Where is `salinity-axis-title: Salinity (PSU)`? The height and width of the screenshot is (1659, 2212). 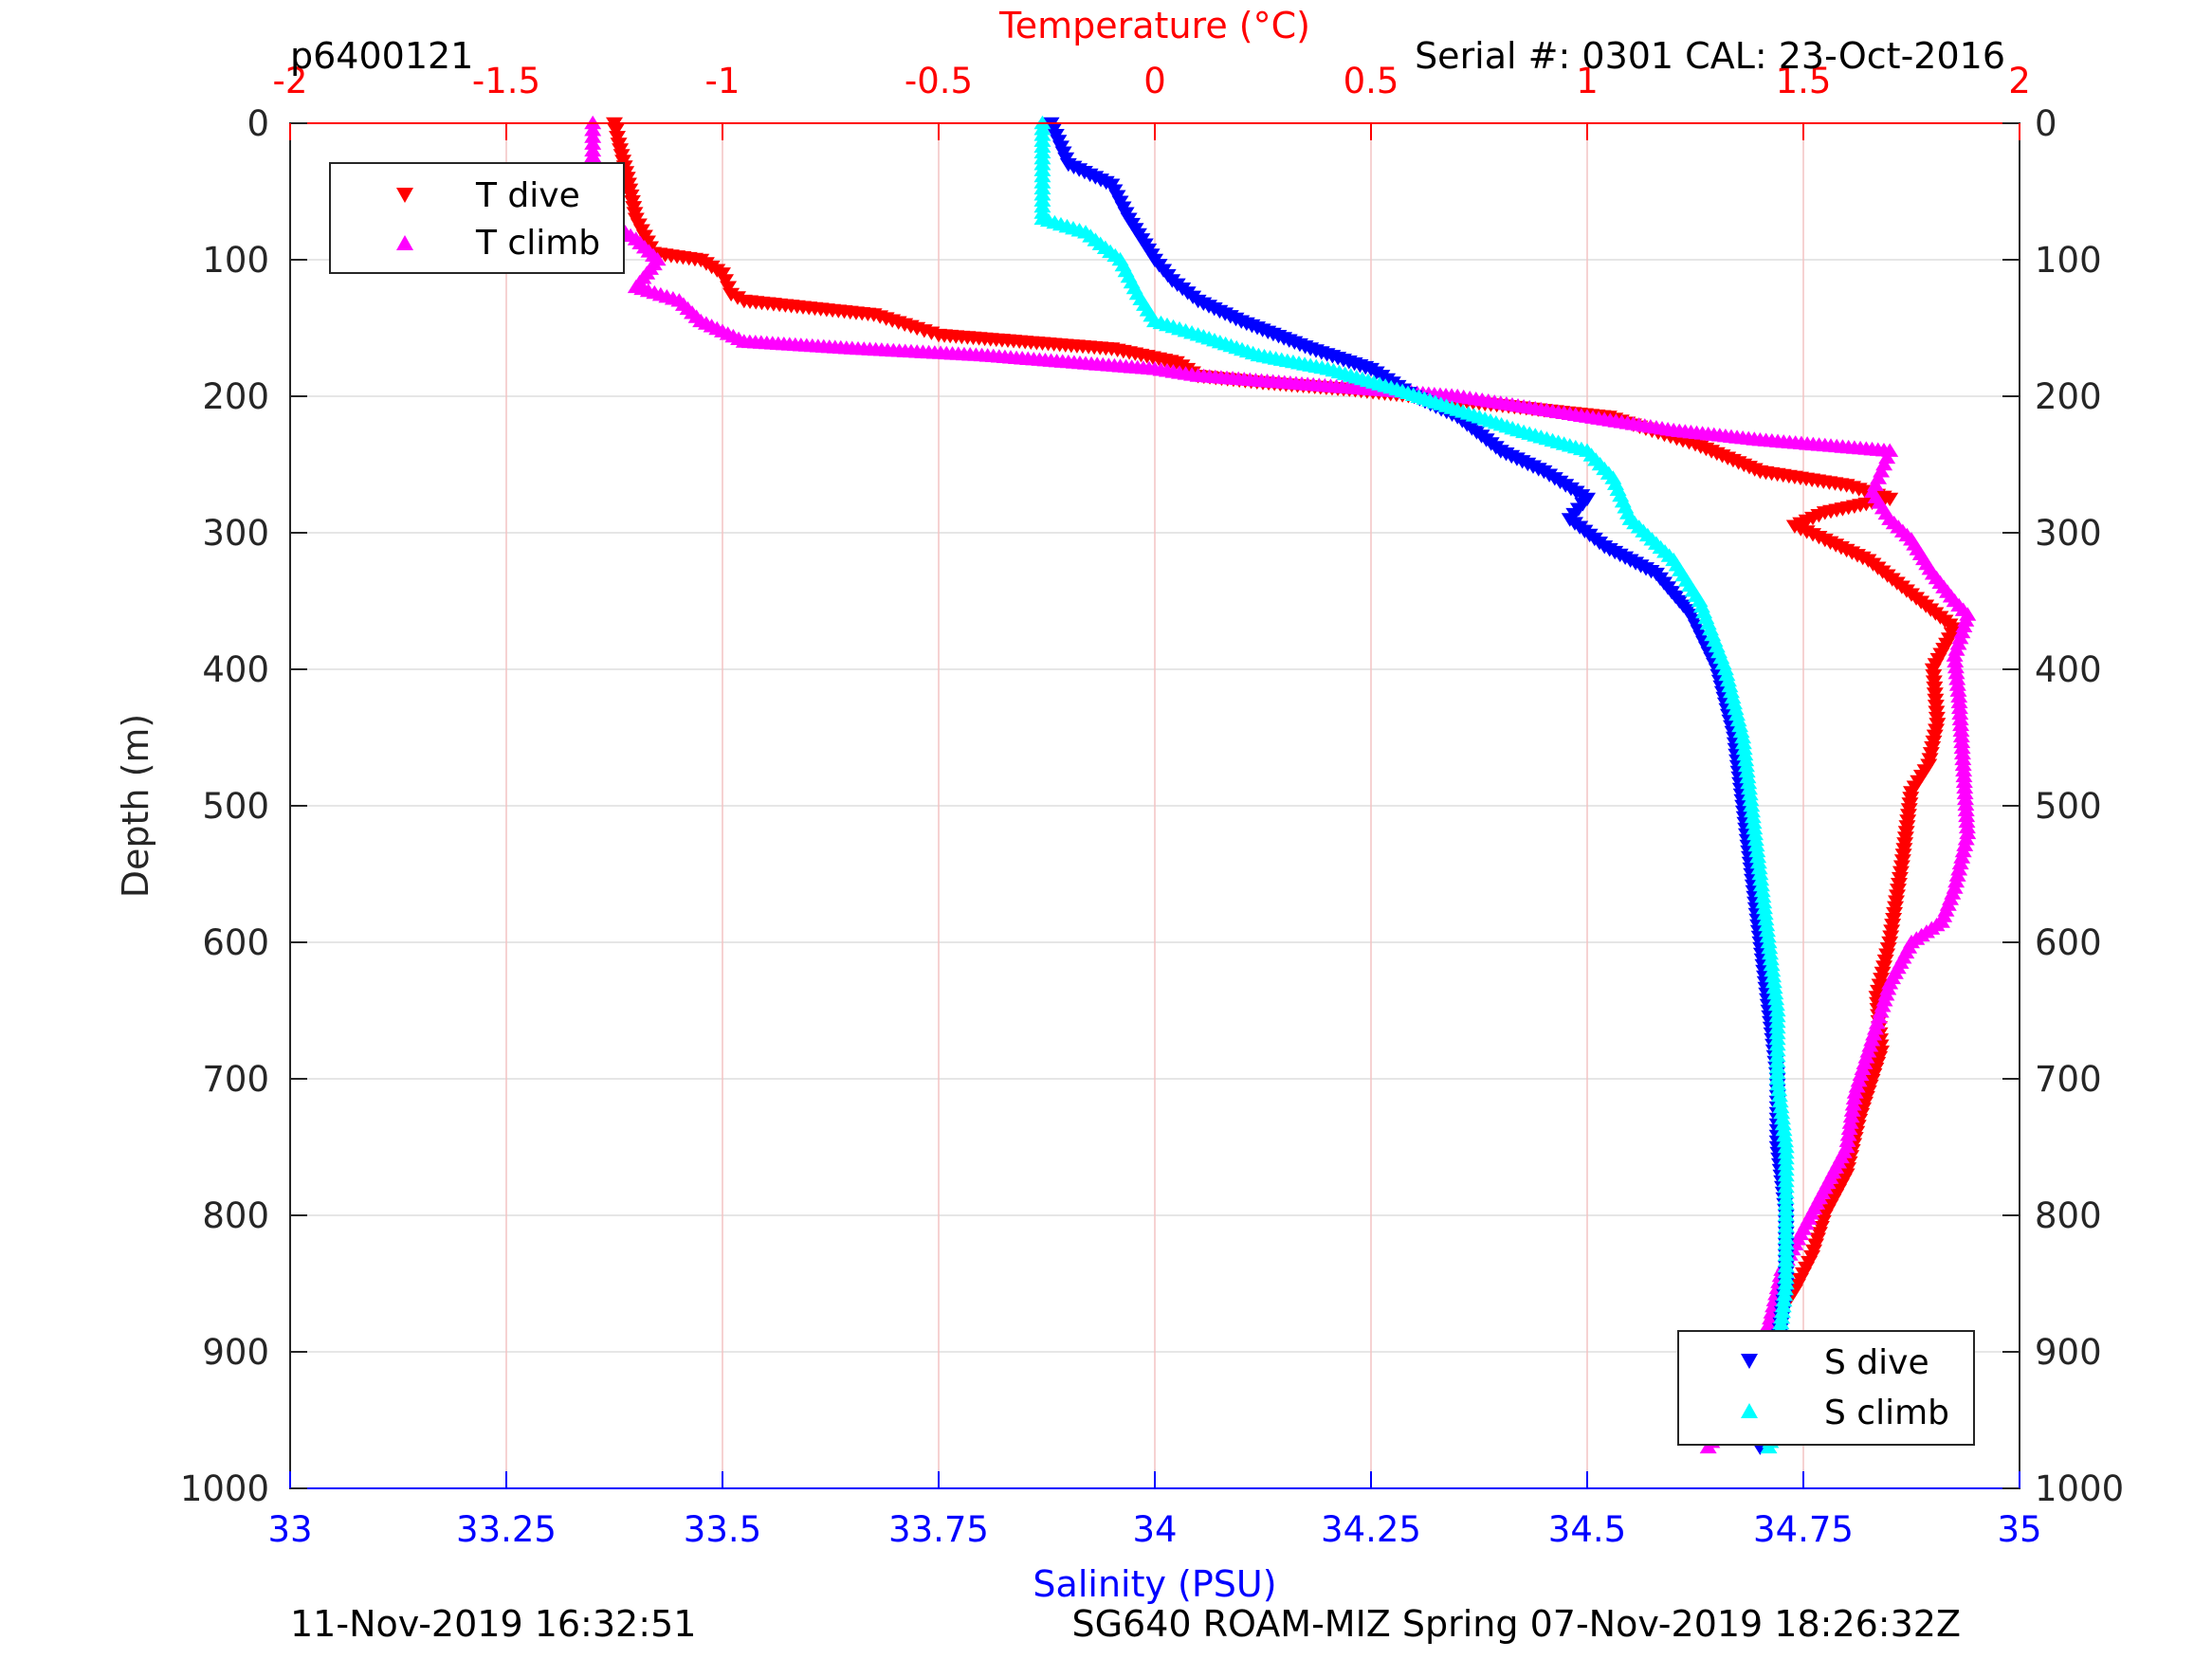 salinity-axis-title: Salinity (PSU) is located at coordinates (1154, 1584).